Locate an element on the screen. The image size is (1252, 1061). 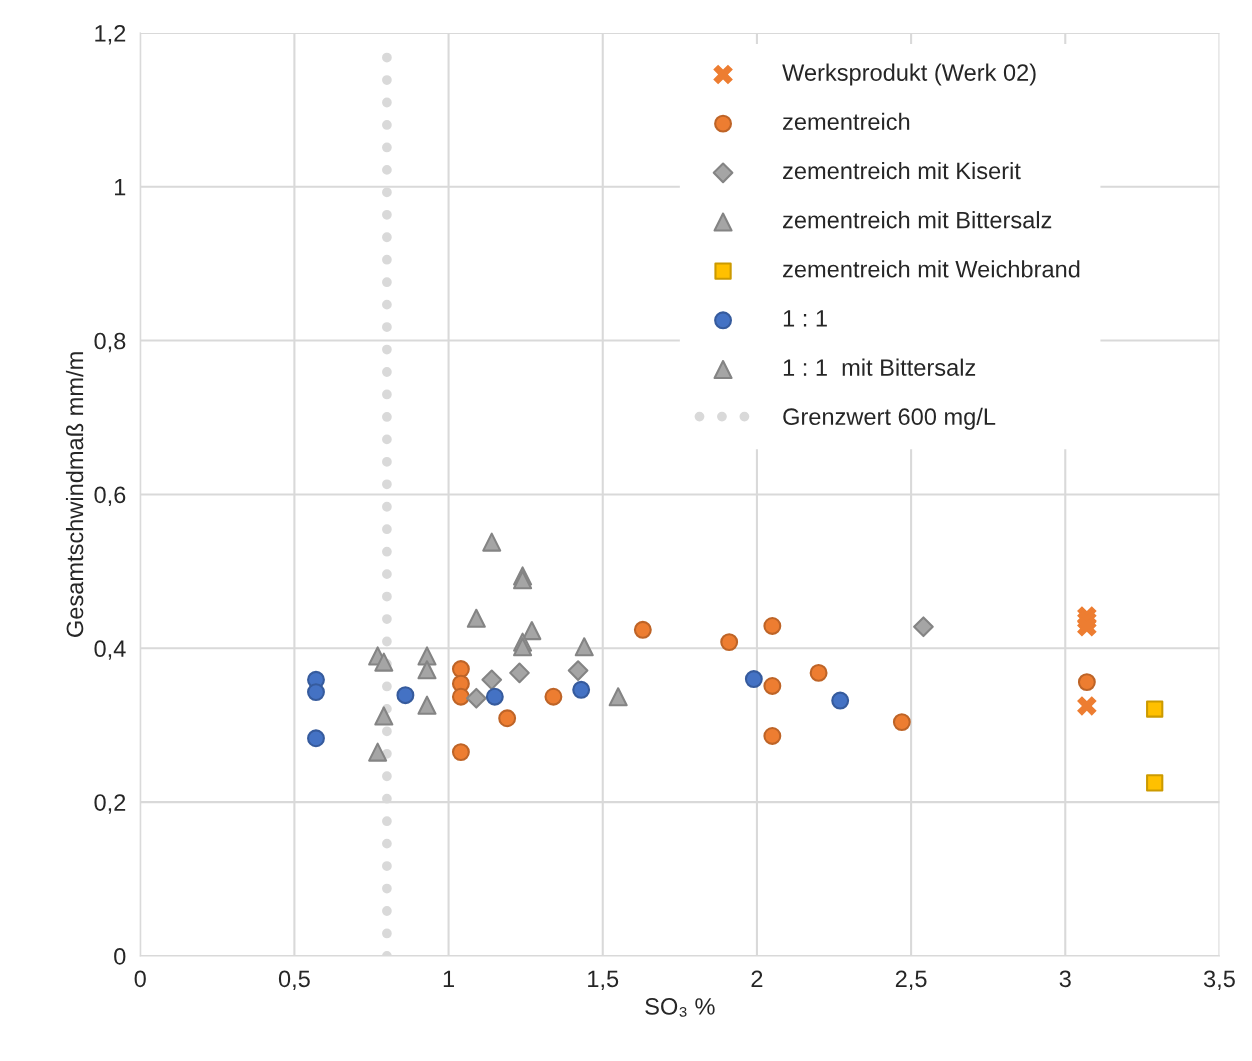
y-tick-label: 0 is located at coordinates (120, 956).